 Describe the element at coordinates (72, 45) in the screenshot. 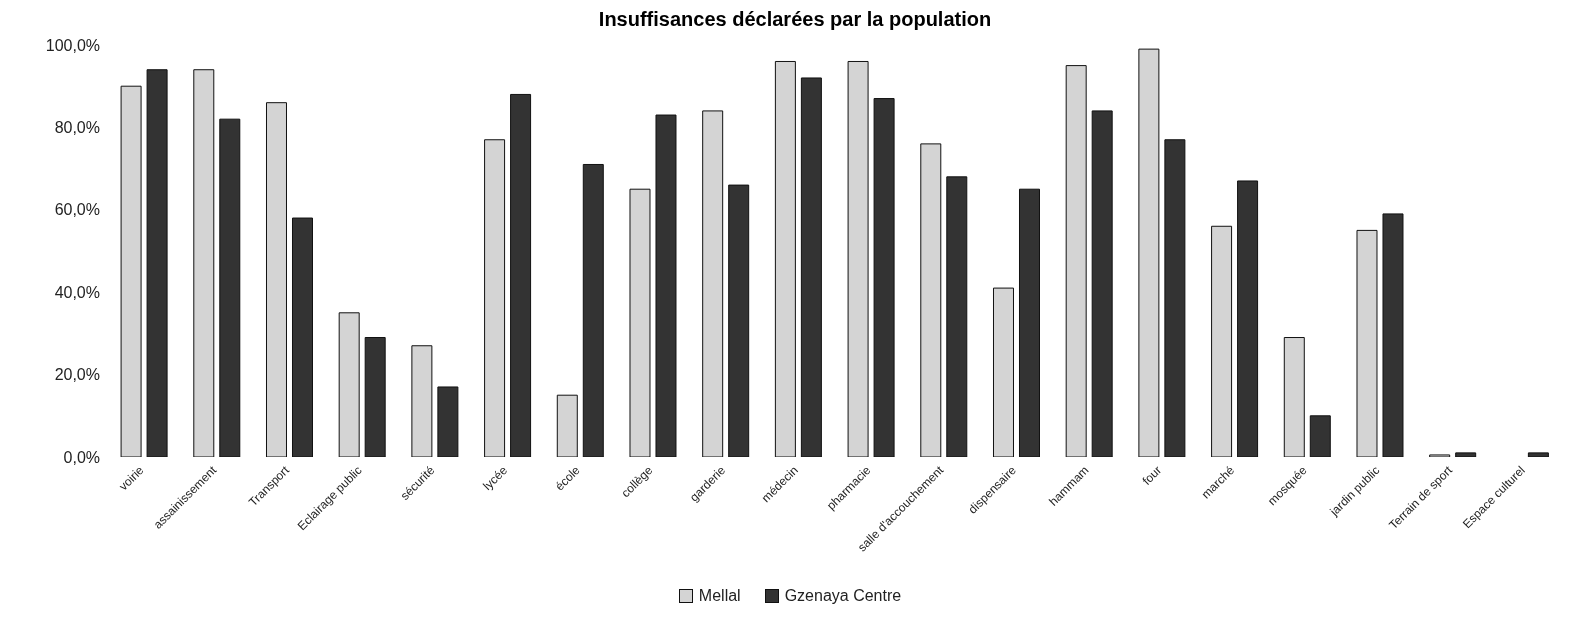

I see `y-tick-label: 100,0%` at that location.